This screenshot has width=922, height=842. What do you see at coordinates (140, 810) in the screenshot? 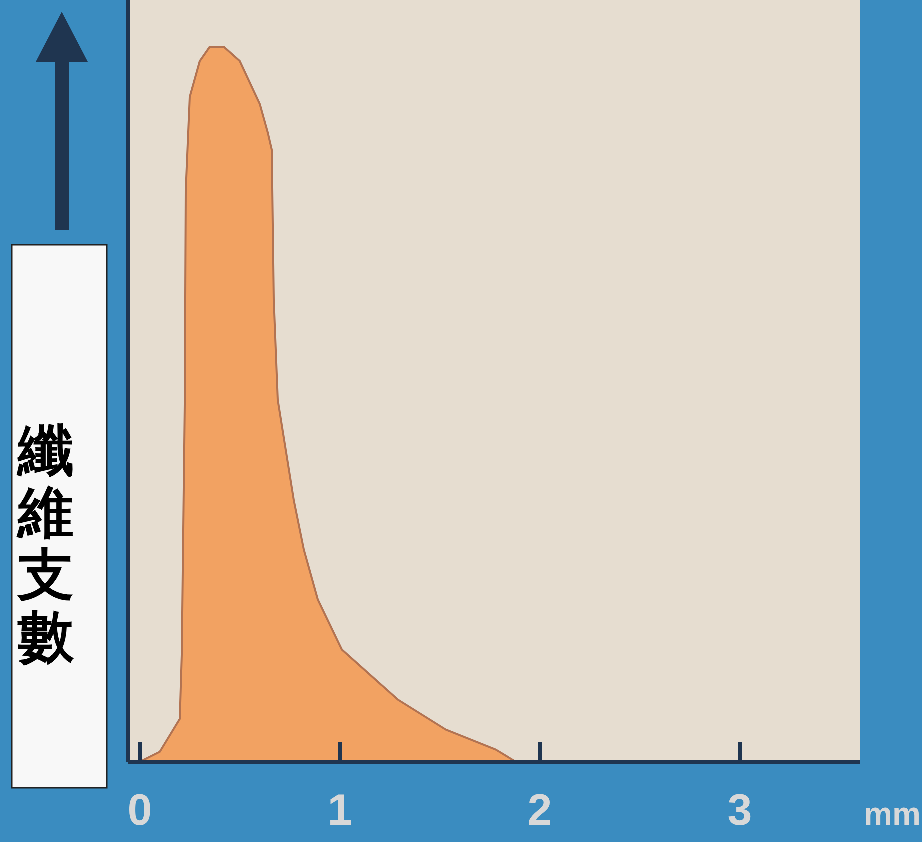
I see `x-tick-label: 0` at bounding box center [140, 810].